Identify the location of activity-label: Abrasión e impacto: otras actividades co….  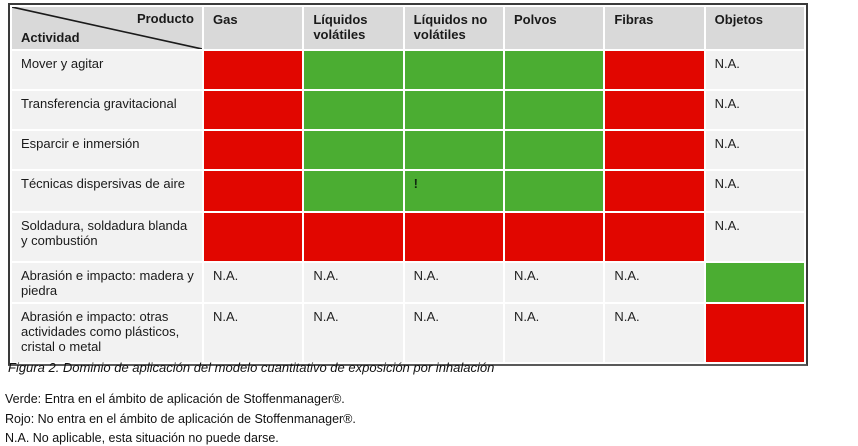
(107, 333).